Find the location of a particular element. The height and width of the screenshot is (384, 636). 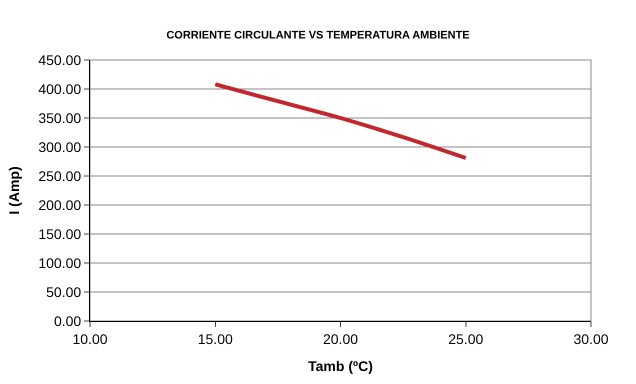

y-tick-label: 400.00 is located at coordinates (60, 88).